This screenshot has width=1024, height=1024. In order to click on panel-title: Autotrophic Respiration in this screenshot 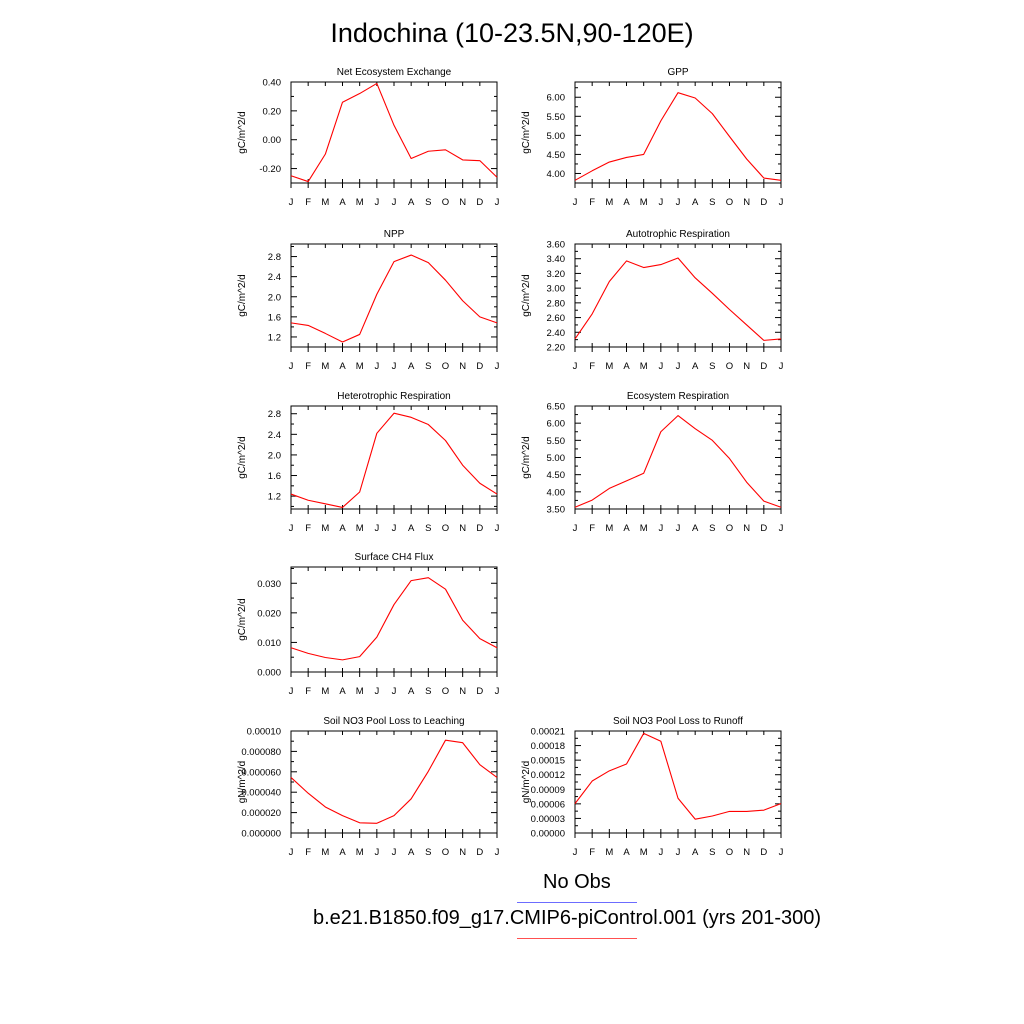, I will do `click(678, 234)`.